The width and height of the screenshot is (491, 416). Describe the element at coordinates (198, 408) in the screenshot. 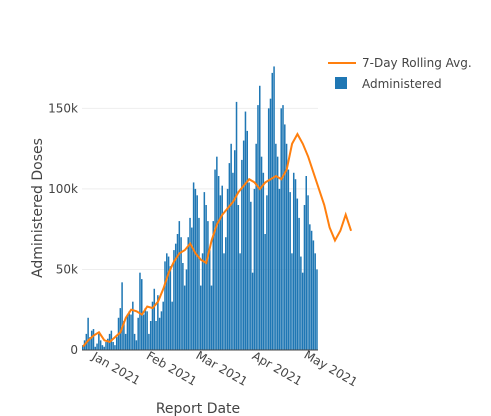

I see `x-axis-title: Report Date` at that location.